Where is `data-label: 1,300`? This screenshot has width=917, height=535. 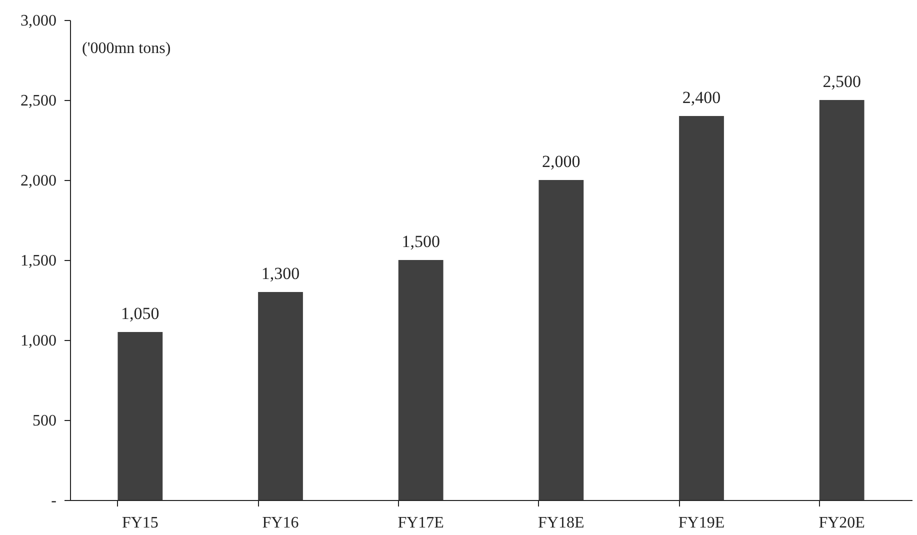
data-label: 1,300 is located at coordinates (280, 273).